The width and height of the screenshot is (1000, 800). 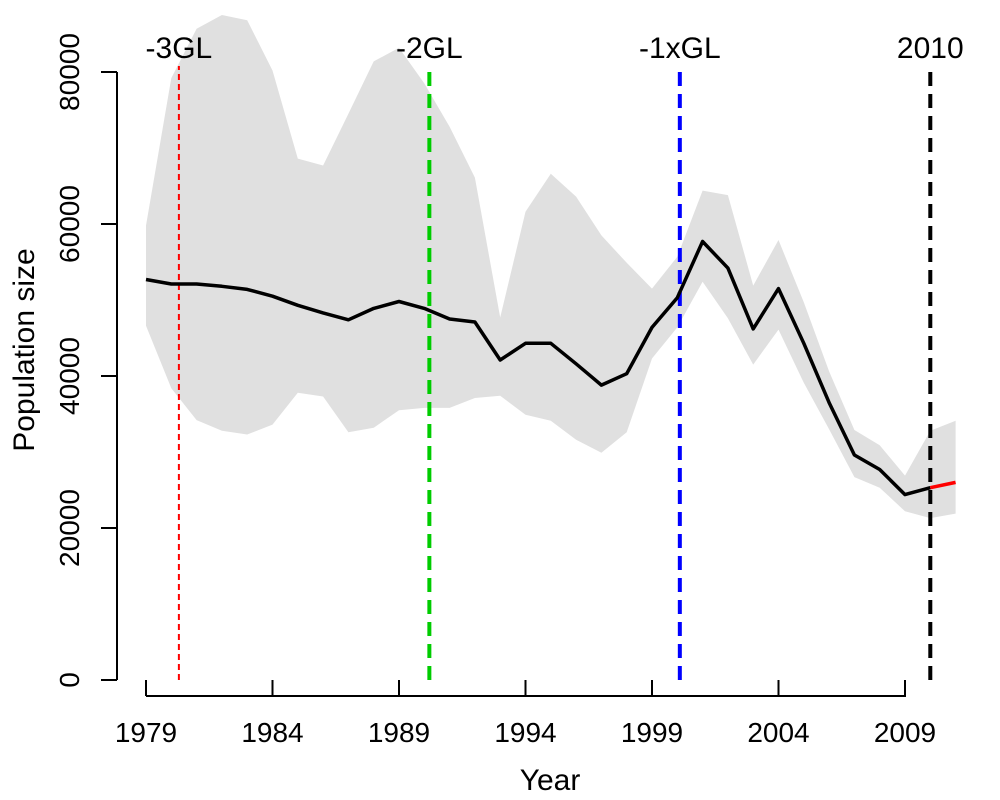 What do you see at coordinates (399, 732) in the screenshot?
I see `x-tick-label: 1989` at bounding box center [399, 732].